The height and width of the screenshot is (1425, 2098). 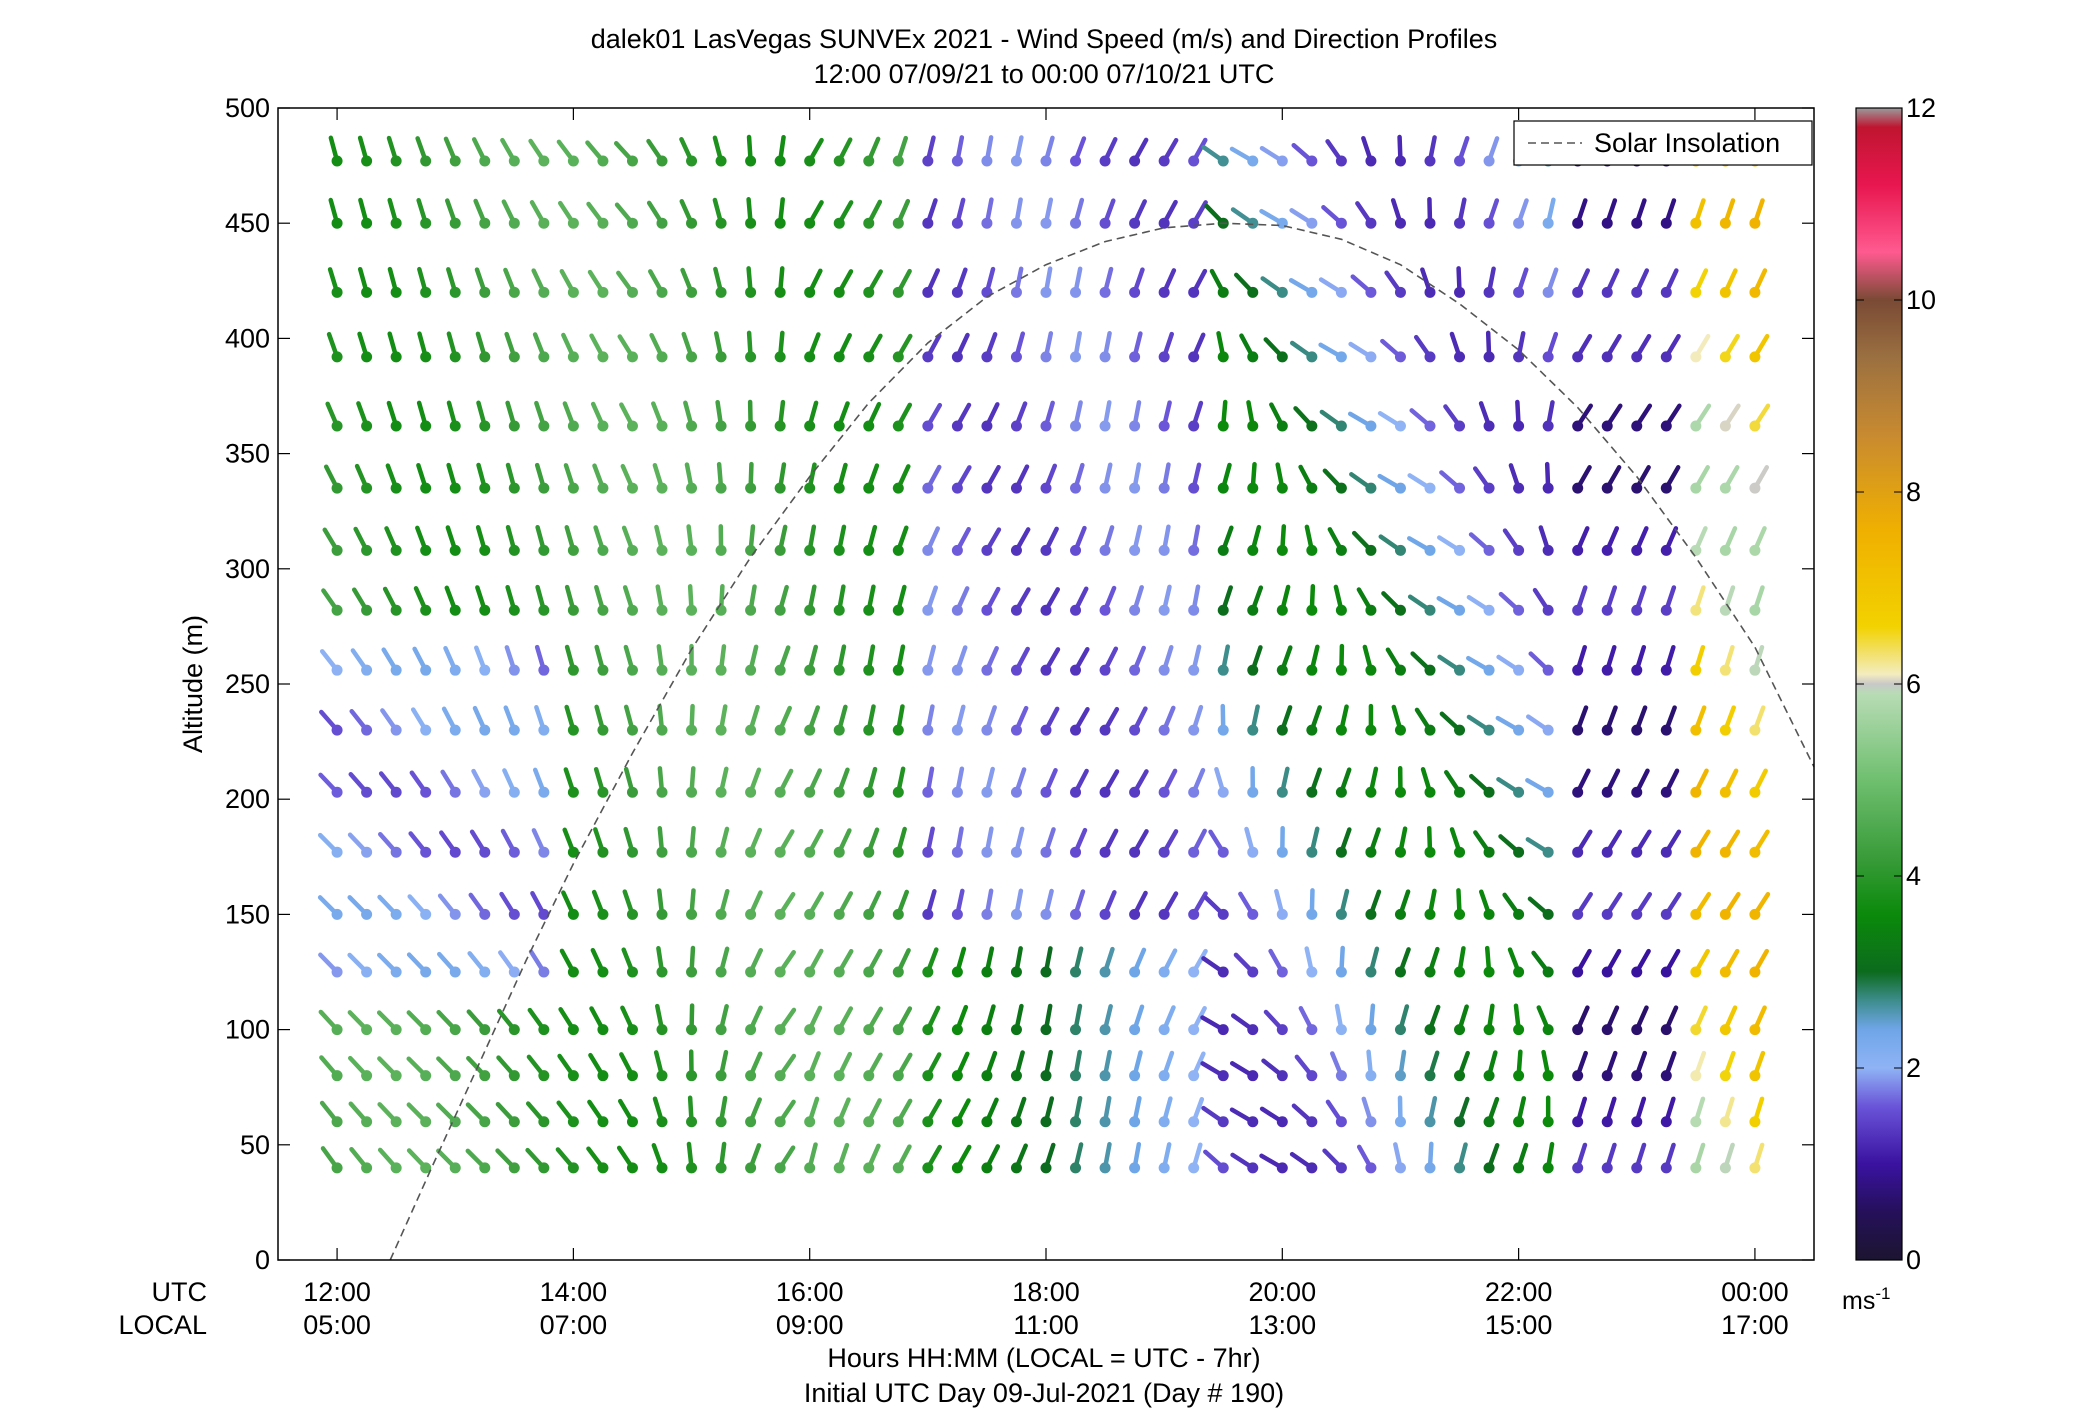 I want to click on colorbar-tick-label: 10, so click(x=1921, y=300).